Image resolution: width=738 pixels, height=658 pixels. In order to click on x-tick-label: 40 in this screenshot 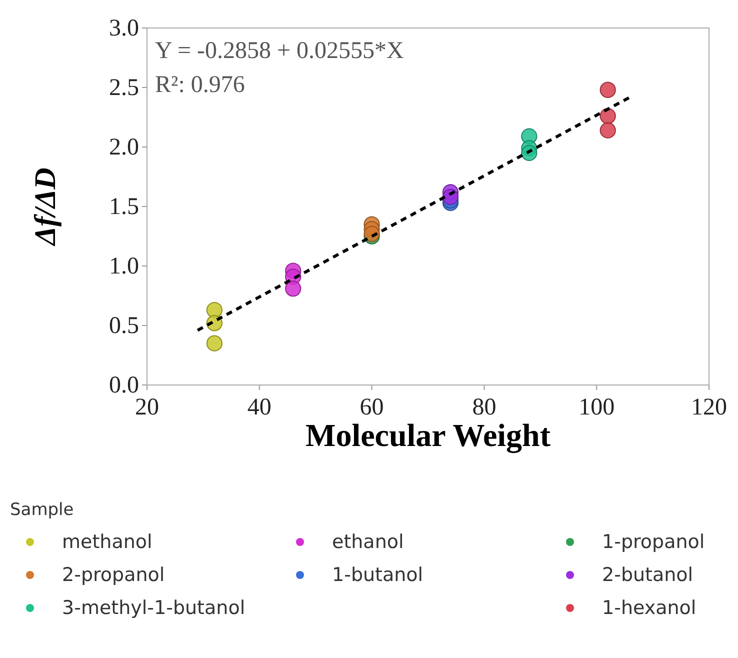, I will do `click(259, 407)`.